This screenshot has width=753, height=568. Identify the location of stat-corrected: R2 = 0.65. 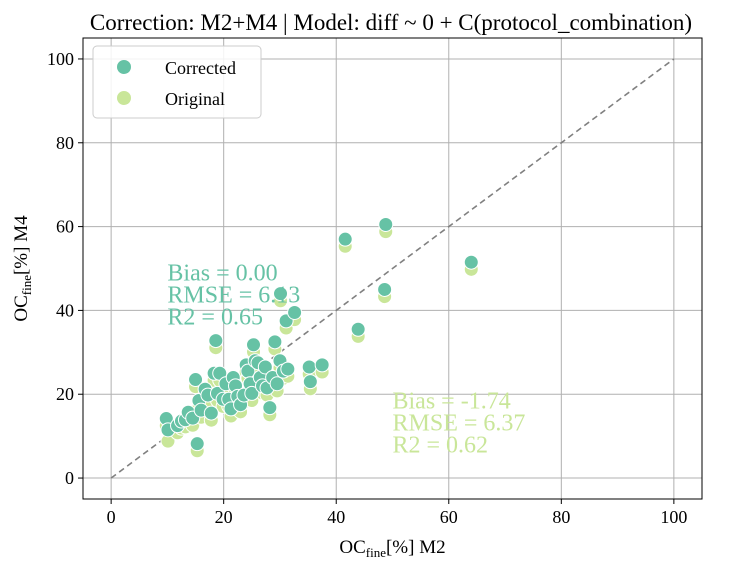
(215, 318).